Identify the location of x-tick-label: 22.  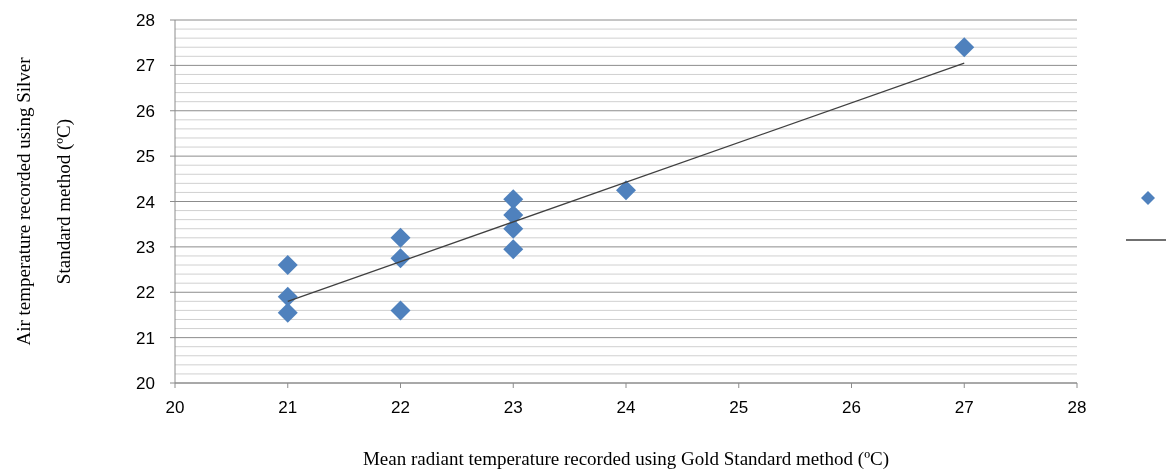
(400, 407).